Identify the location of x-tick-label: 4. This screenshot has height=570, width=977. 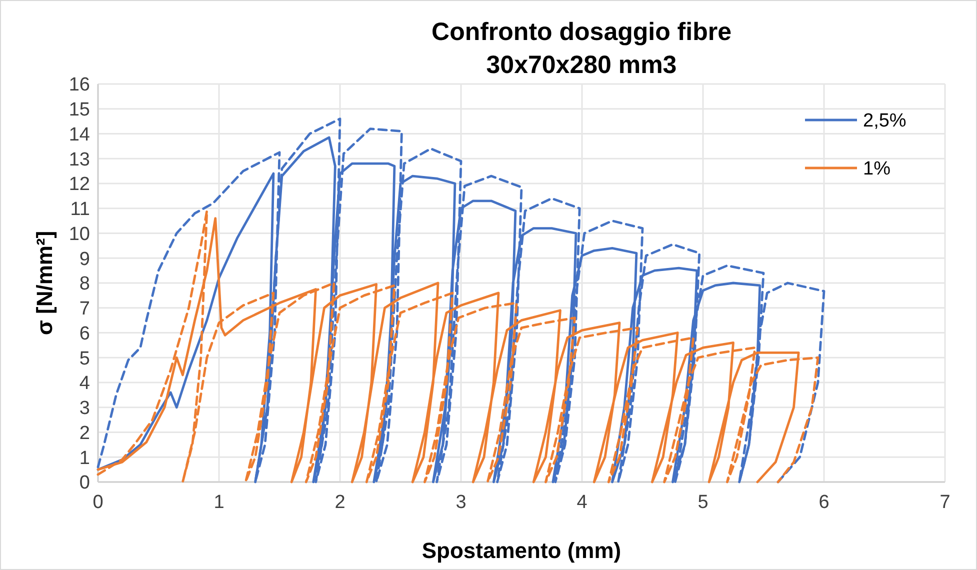
(582, 502).